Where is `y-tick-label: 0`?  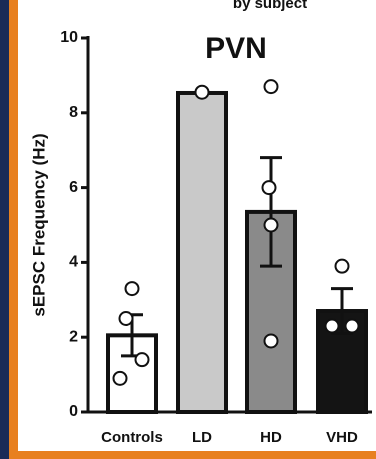 y-tick-label: 0 is located at coordinates (73, 411).